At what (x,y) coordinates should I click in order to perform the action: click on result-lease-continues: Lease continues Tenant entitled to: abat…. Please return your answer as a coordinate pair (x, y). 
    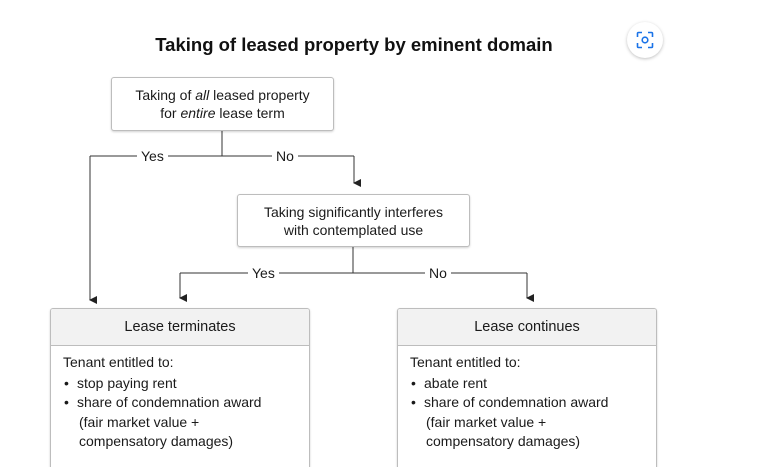
    Looking at the image, I should click on (527, 387).